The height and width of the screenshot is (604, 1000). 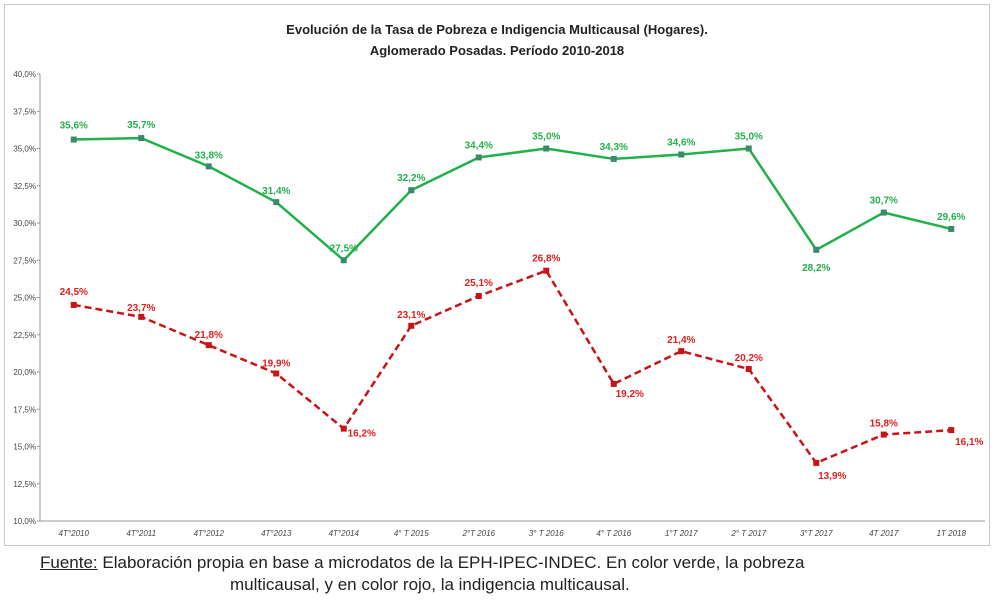 What do you see at coordinates (546, 259) in the screenshot?
I see `indigencia-data-label: 26,8%` at bounding box center [546, 259].